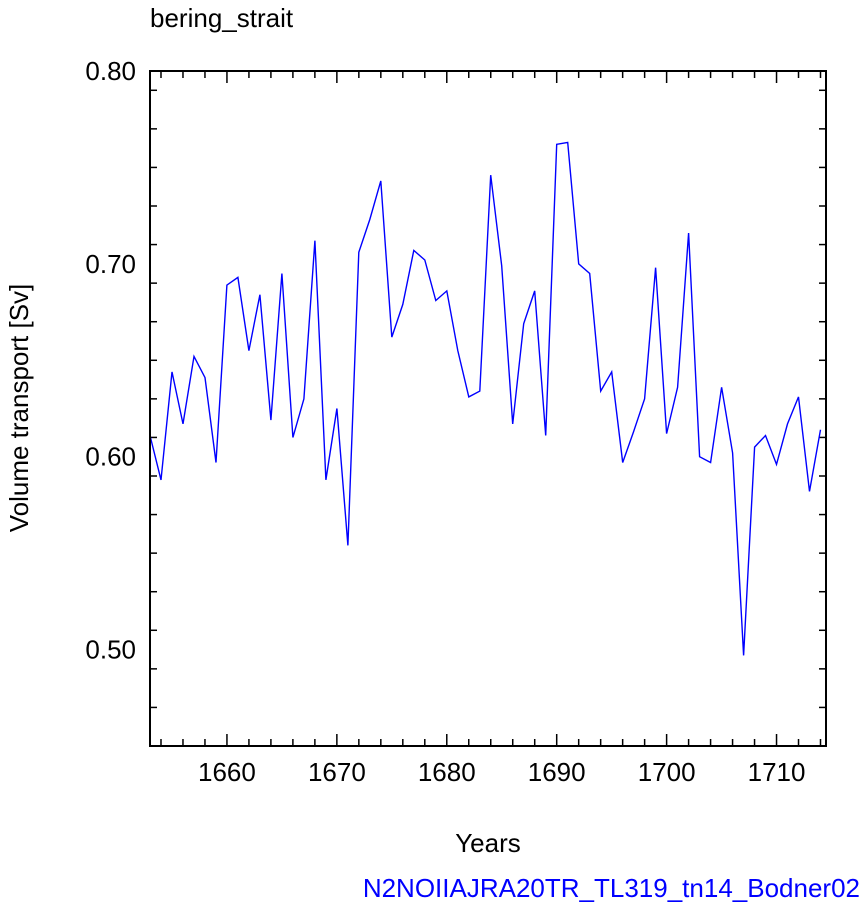 Image resolution: width=865 pixels, height=912 pixels. What do you see at coordinates (667, 772) in the screenshot?
I see `x-tick-label: 1700` at bounding box center [667, 772].